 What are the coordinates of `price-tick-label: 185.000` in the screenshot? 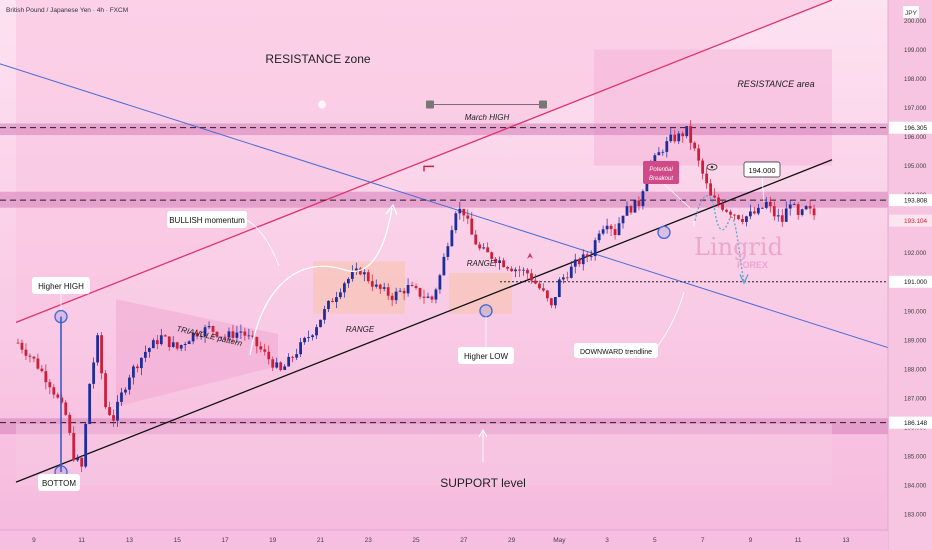 It's located at (915, 457).